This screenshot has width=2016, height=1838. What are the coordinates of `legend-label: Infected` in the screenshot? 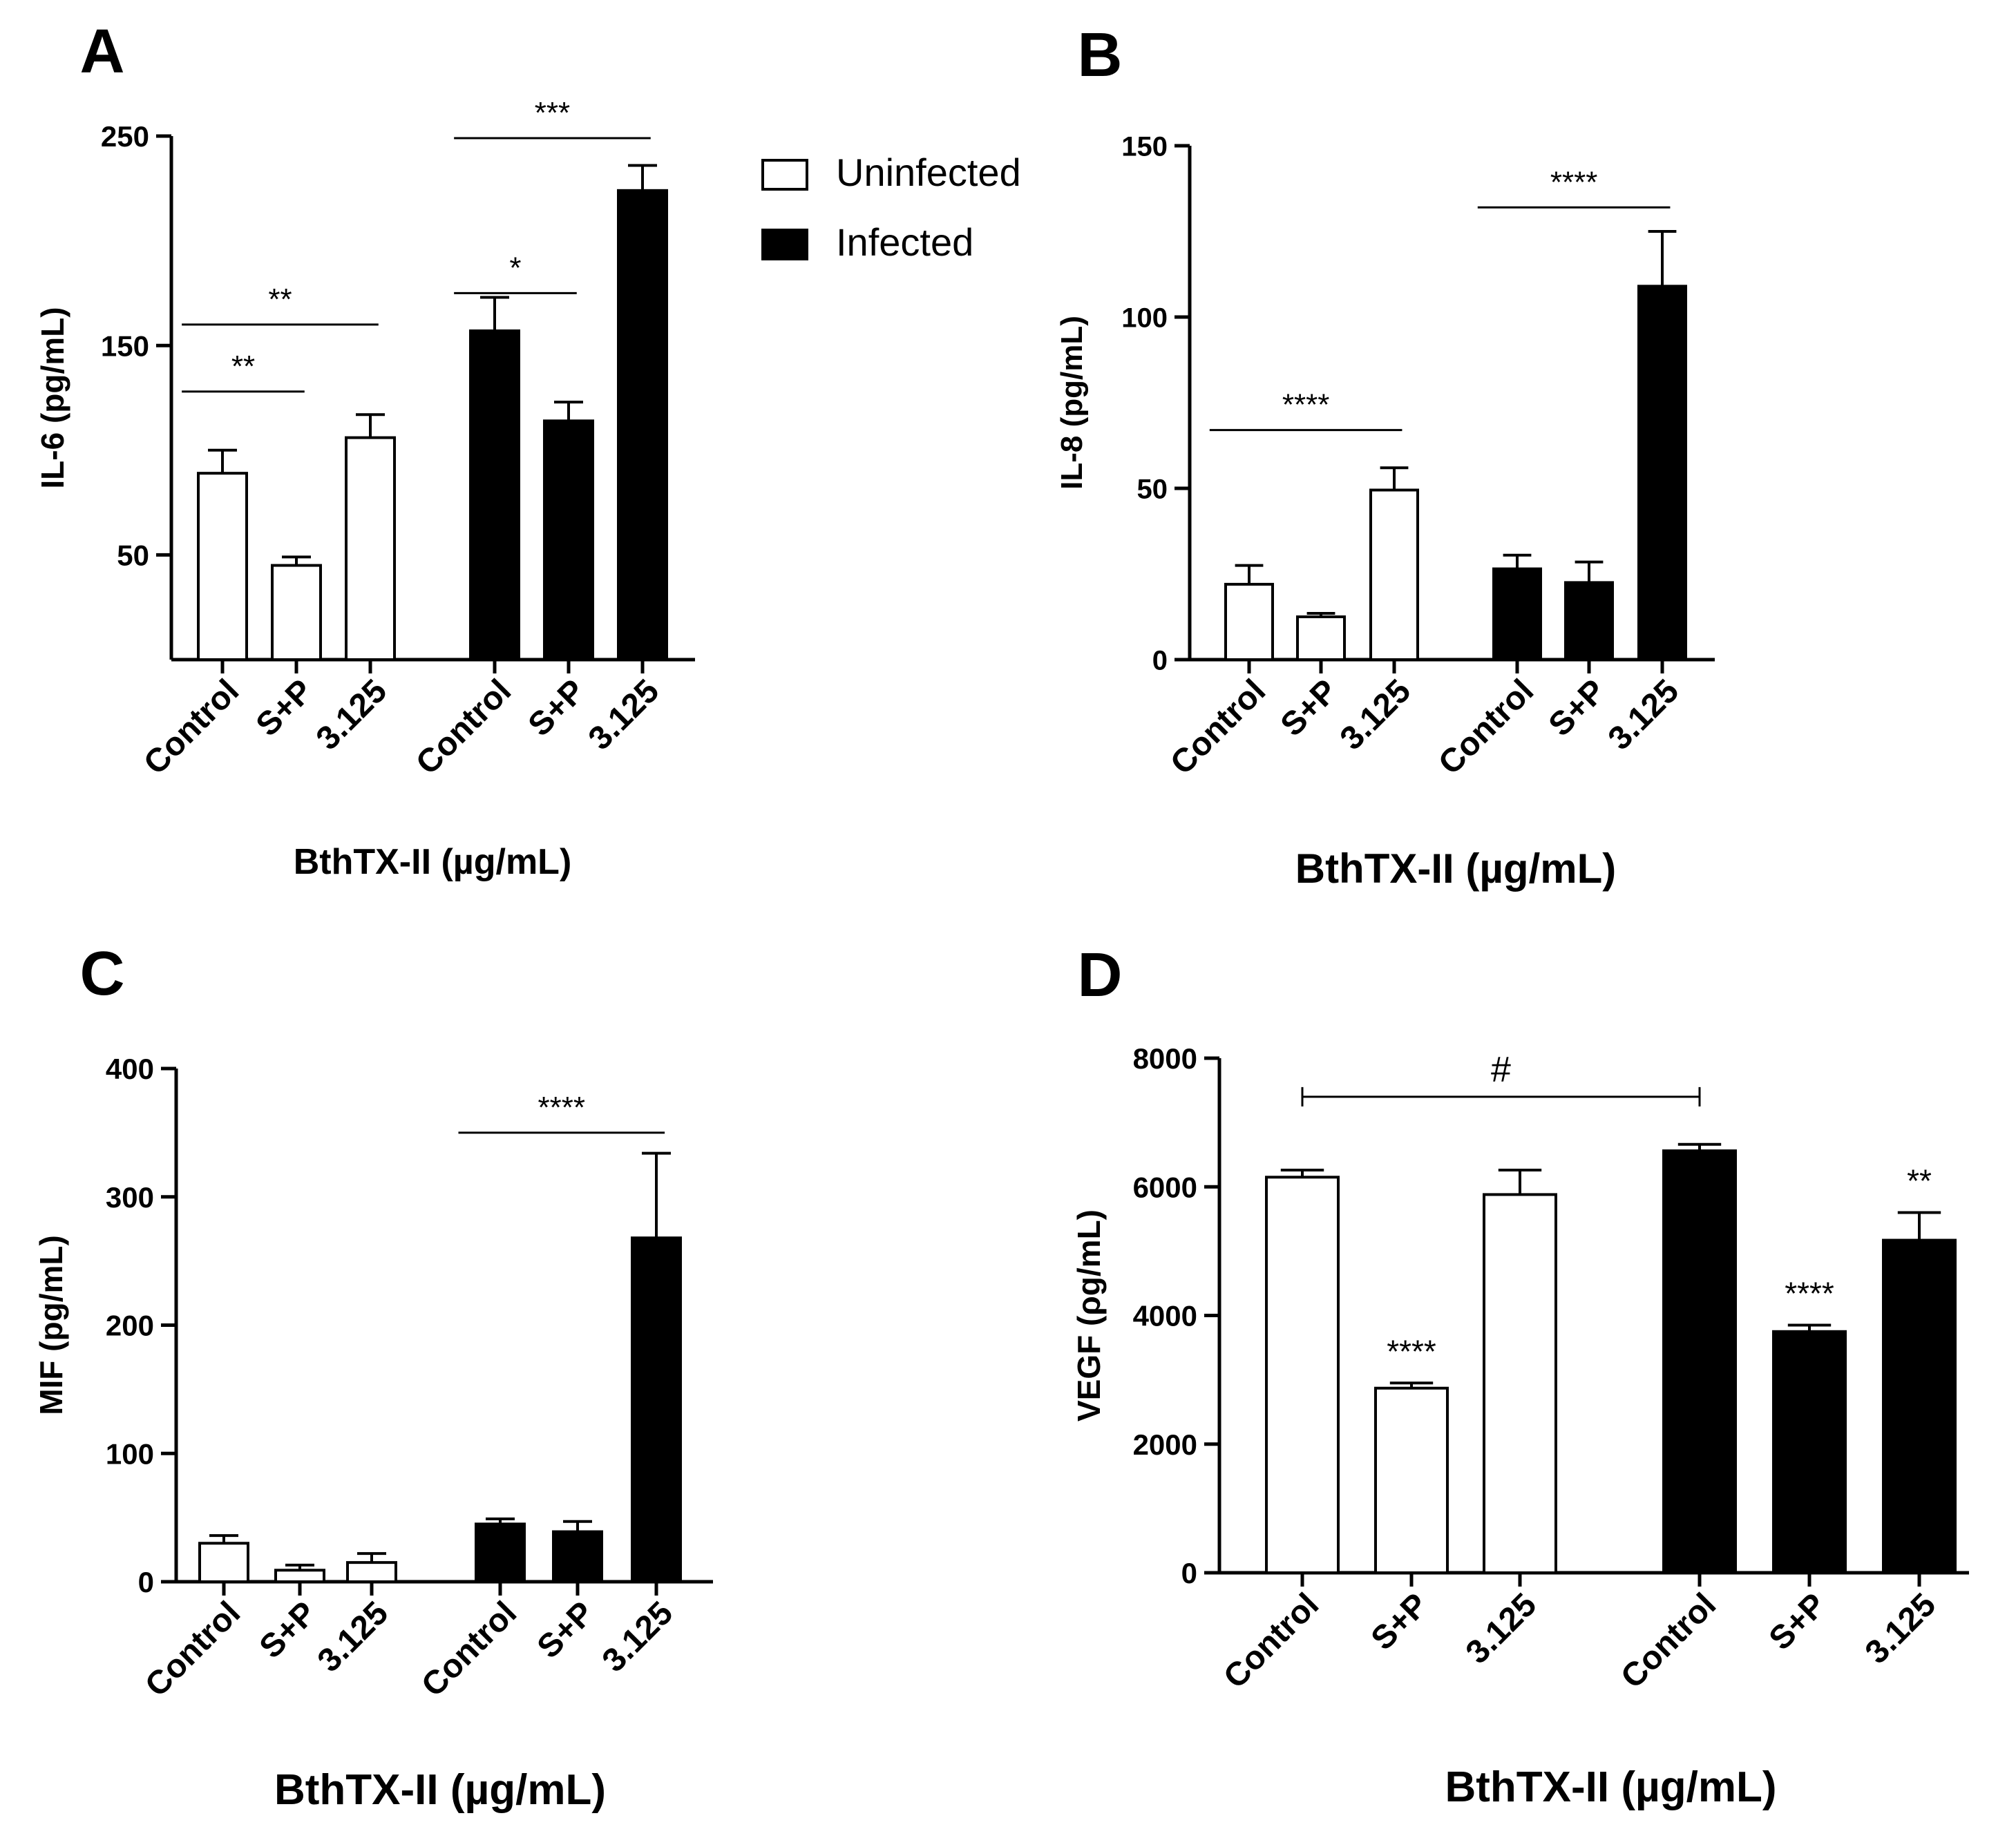 It's located at (904, 242).